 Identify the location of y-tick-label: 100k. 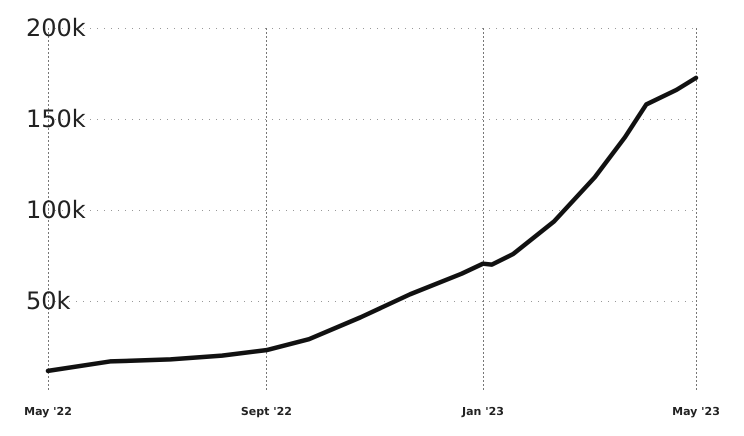
(56, 210).